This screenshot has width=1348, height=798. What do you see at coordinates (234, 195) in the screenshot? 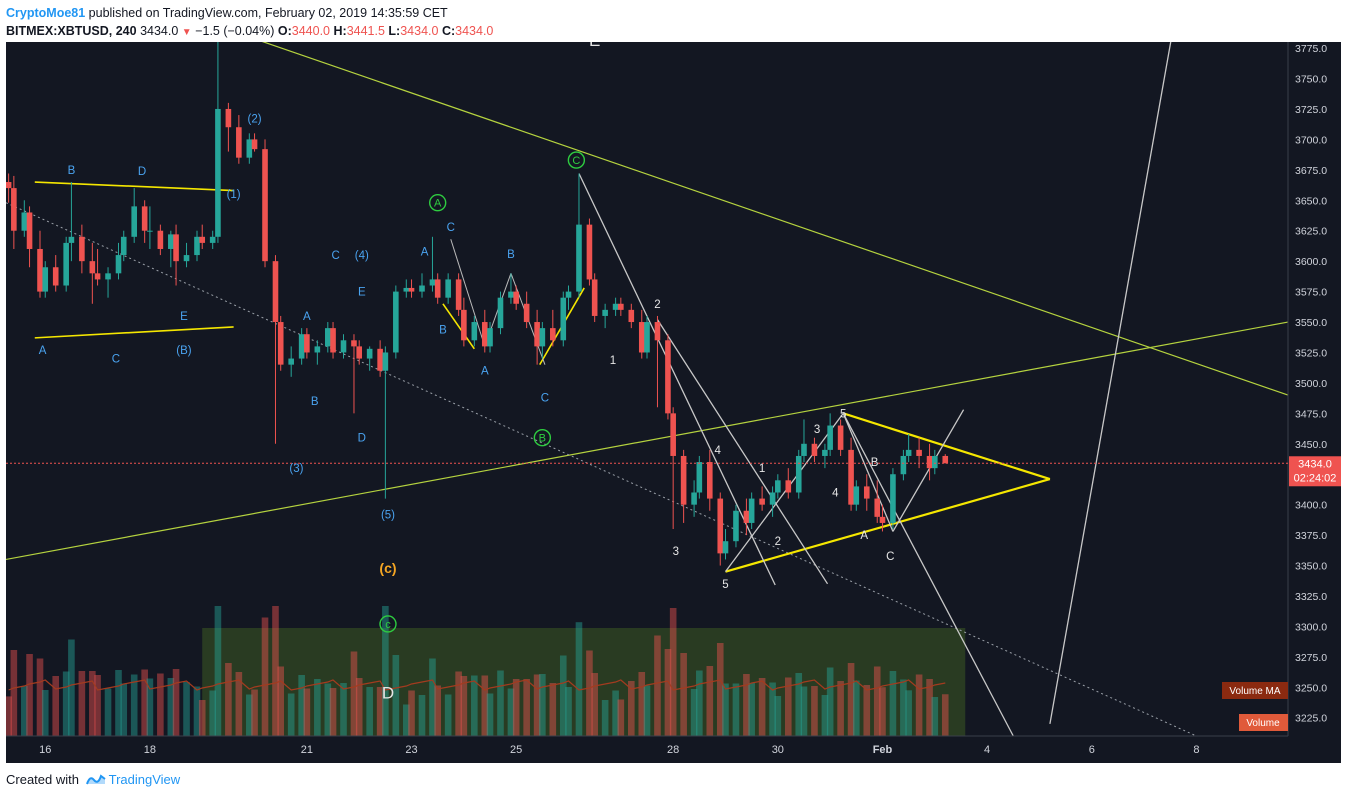
I see `wave-label: (1)` at bounding box center [234, 195].